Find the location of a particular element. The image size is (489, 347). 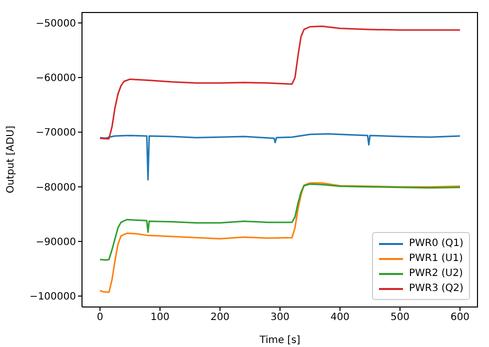

x-tick-label: 0 is located at coordinates (100, 318).